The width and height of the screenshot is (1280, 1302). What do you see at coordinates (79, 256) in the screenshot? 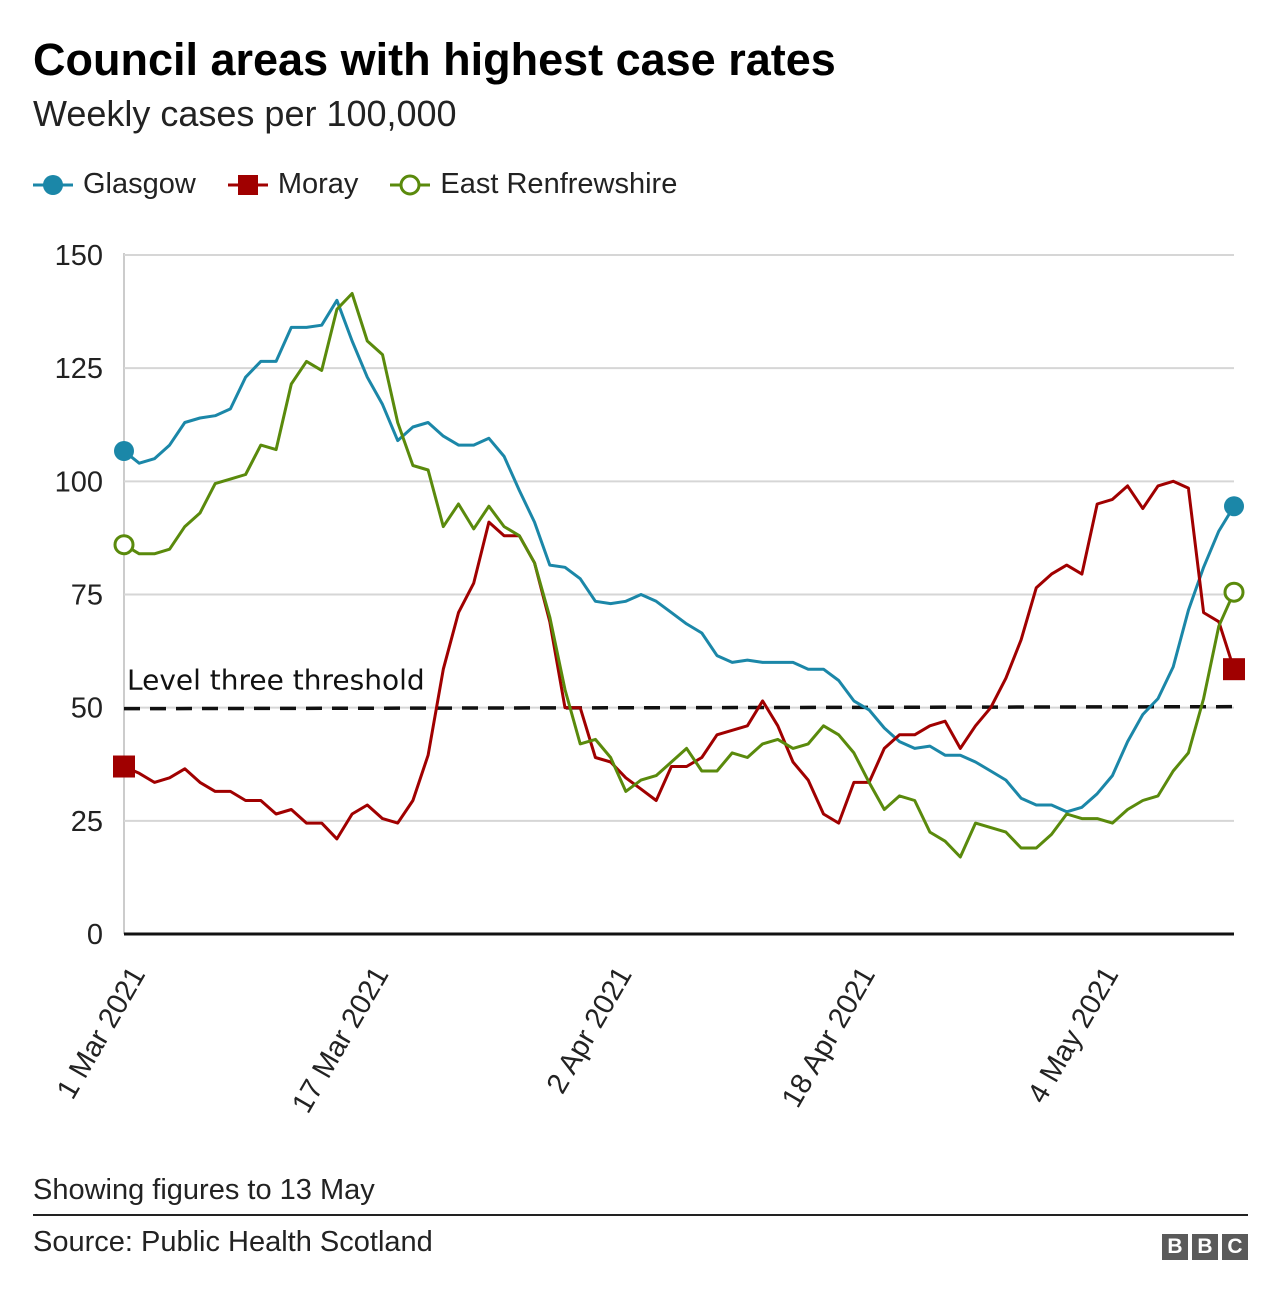
I see `y-tick-label: 150` at bounding box center [79, 256].